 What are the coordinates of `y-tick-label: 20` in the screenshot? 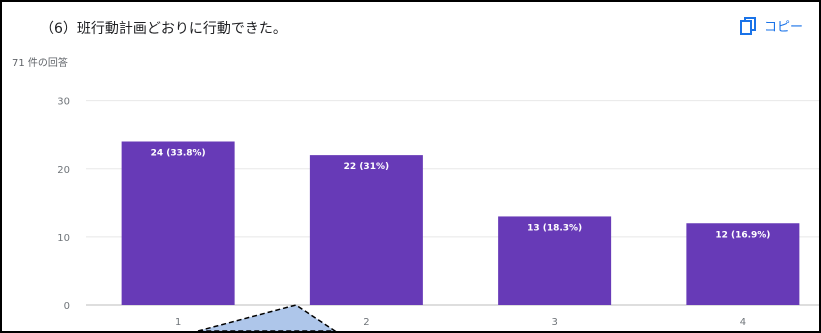 It's located at (63, 170).